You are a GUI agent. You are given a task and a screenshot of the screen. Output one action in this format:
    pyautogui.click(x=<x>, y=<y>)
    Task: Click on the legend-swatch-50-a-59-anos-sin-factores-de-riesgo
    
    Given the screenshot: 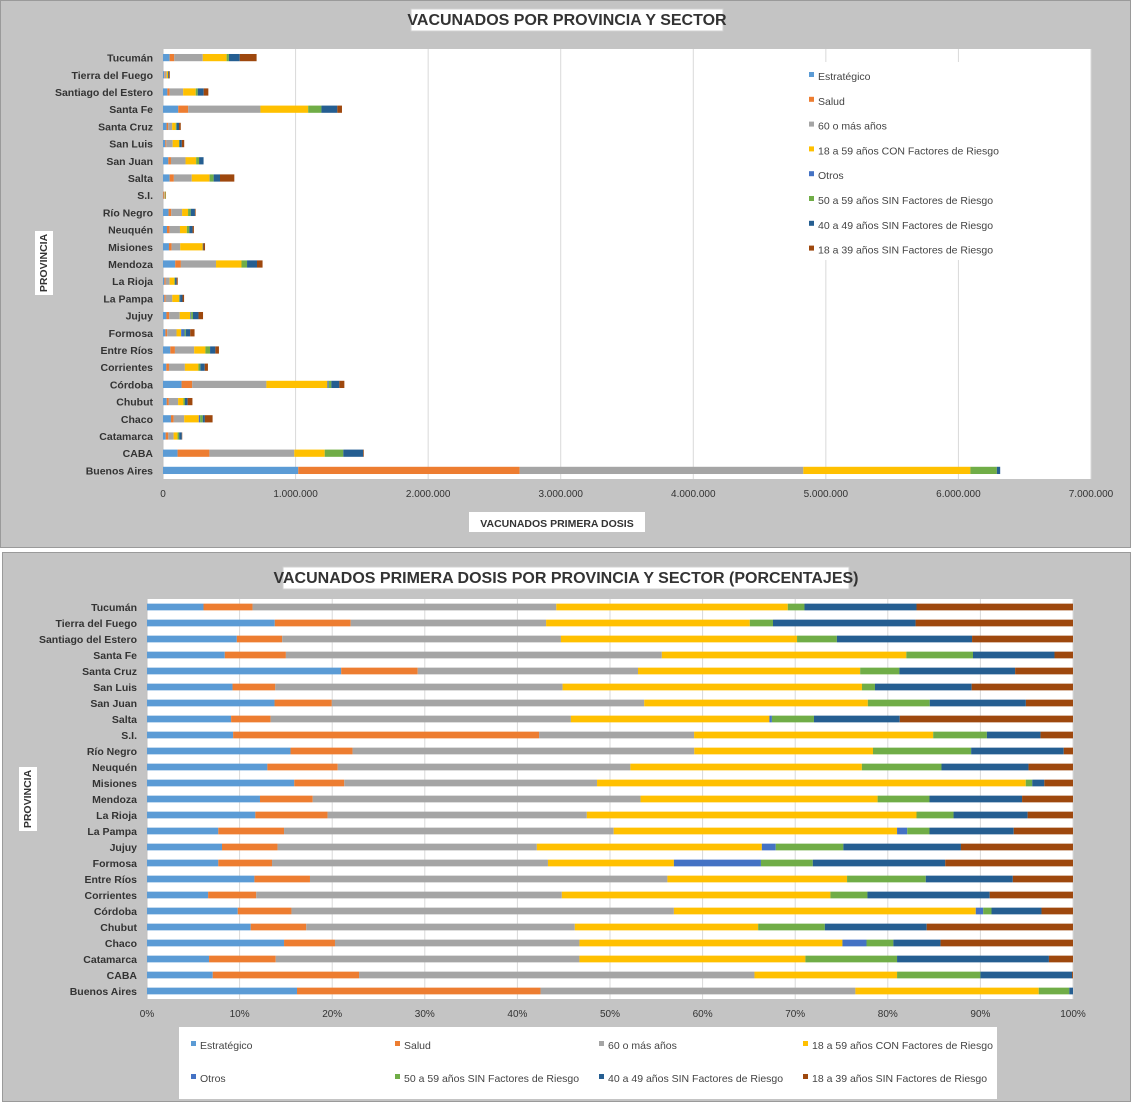 What is the action you would take?
    pyautogui.click(x=397, y=1076)
    